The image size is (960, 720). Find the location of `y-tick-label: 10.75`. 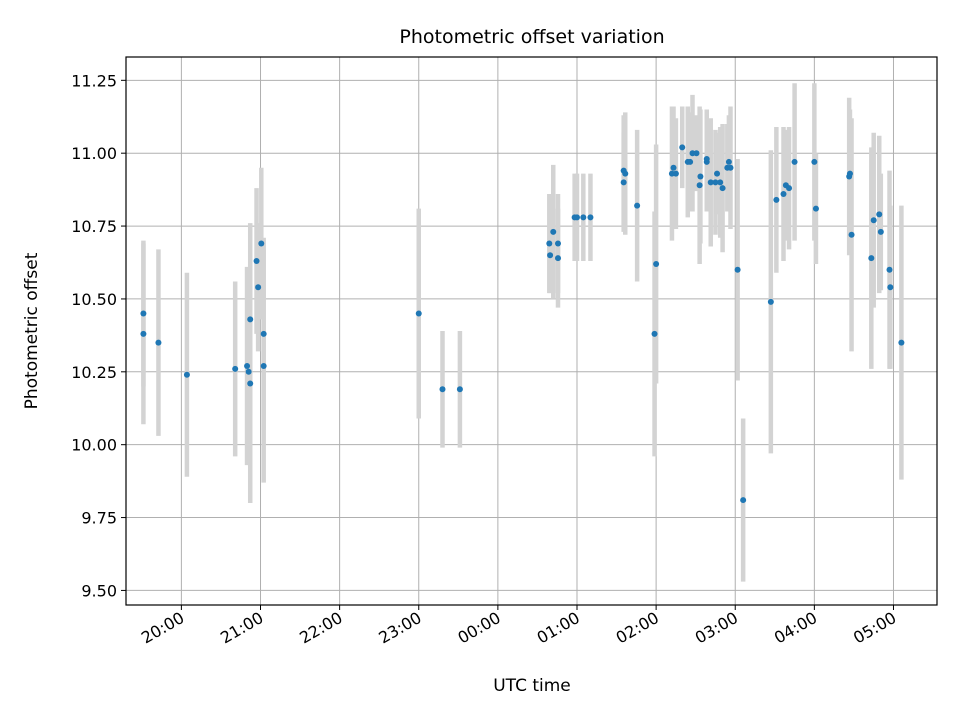

y-tick-label: 10.75 is located at coordinates (94, 226).